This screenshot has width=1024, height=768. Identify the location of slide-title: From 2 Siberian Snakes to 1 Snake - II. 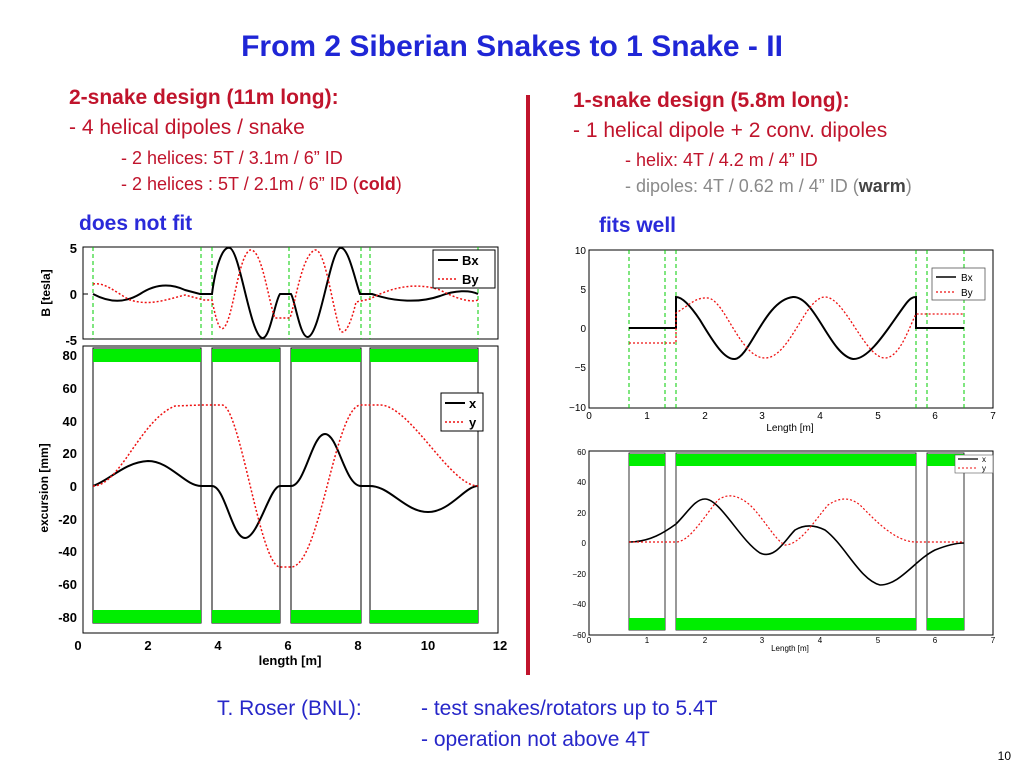
(512, 46).